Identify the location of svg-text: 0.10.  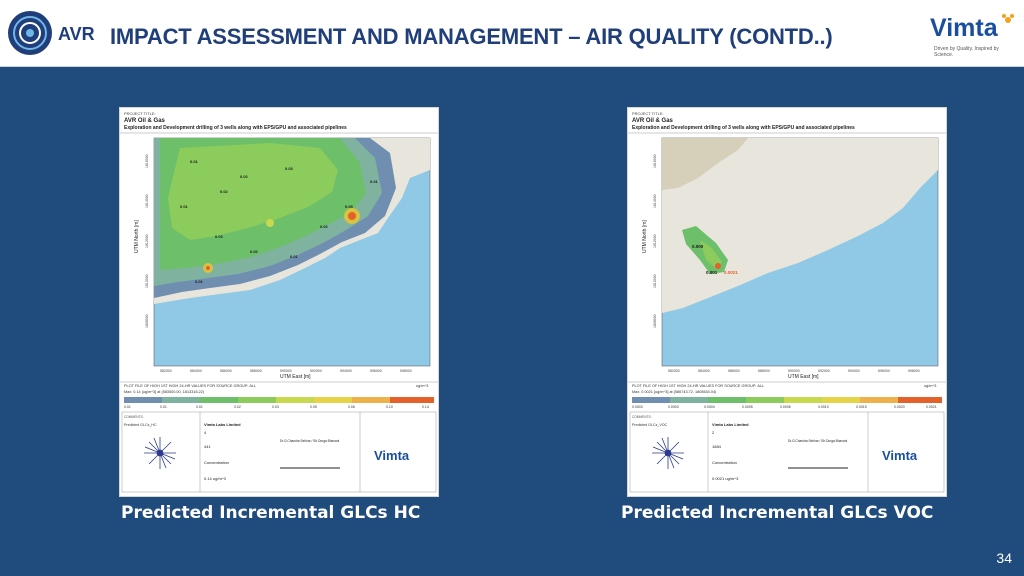
(389, 407).